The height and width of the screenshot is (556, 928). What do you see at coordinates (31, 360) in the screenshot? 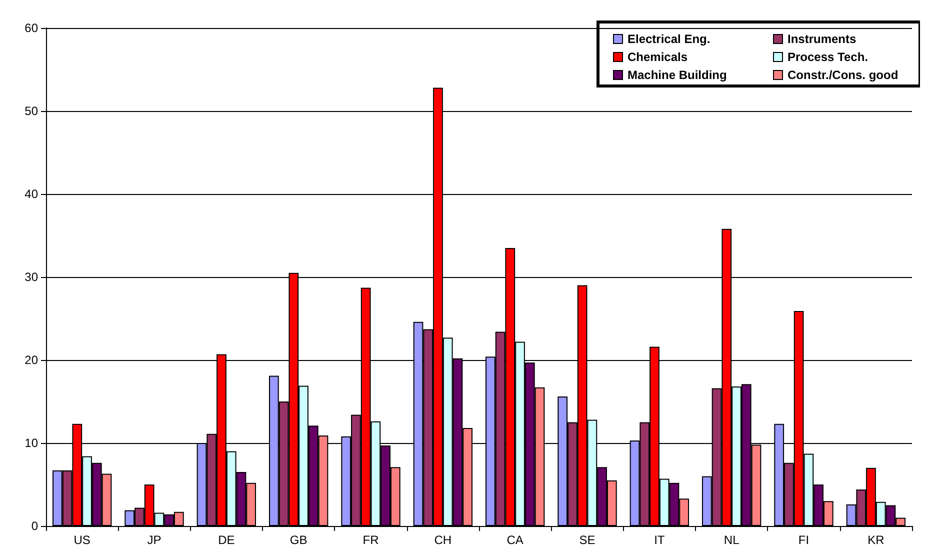
I see `y-tick-label: 20` at bounding box center [31, 360].